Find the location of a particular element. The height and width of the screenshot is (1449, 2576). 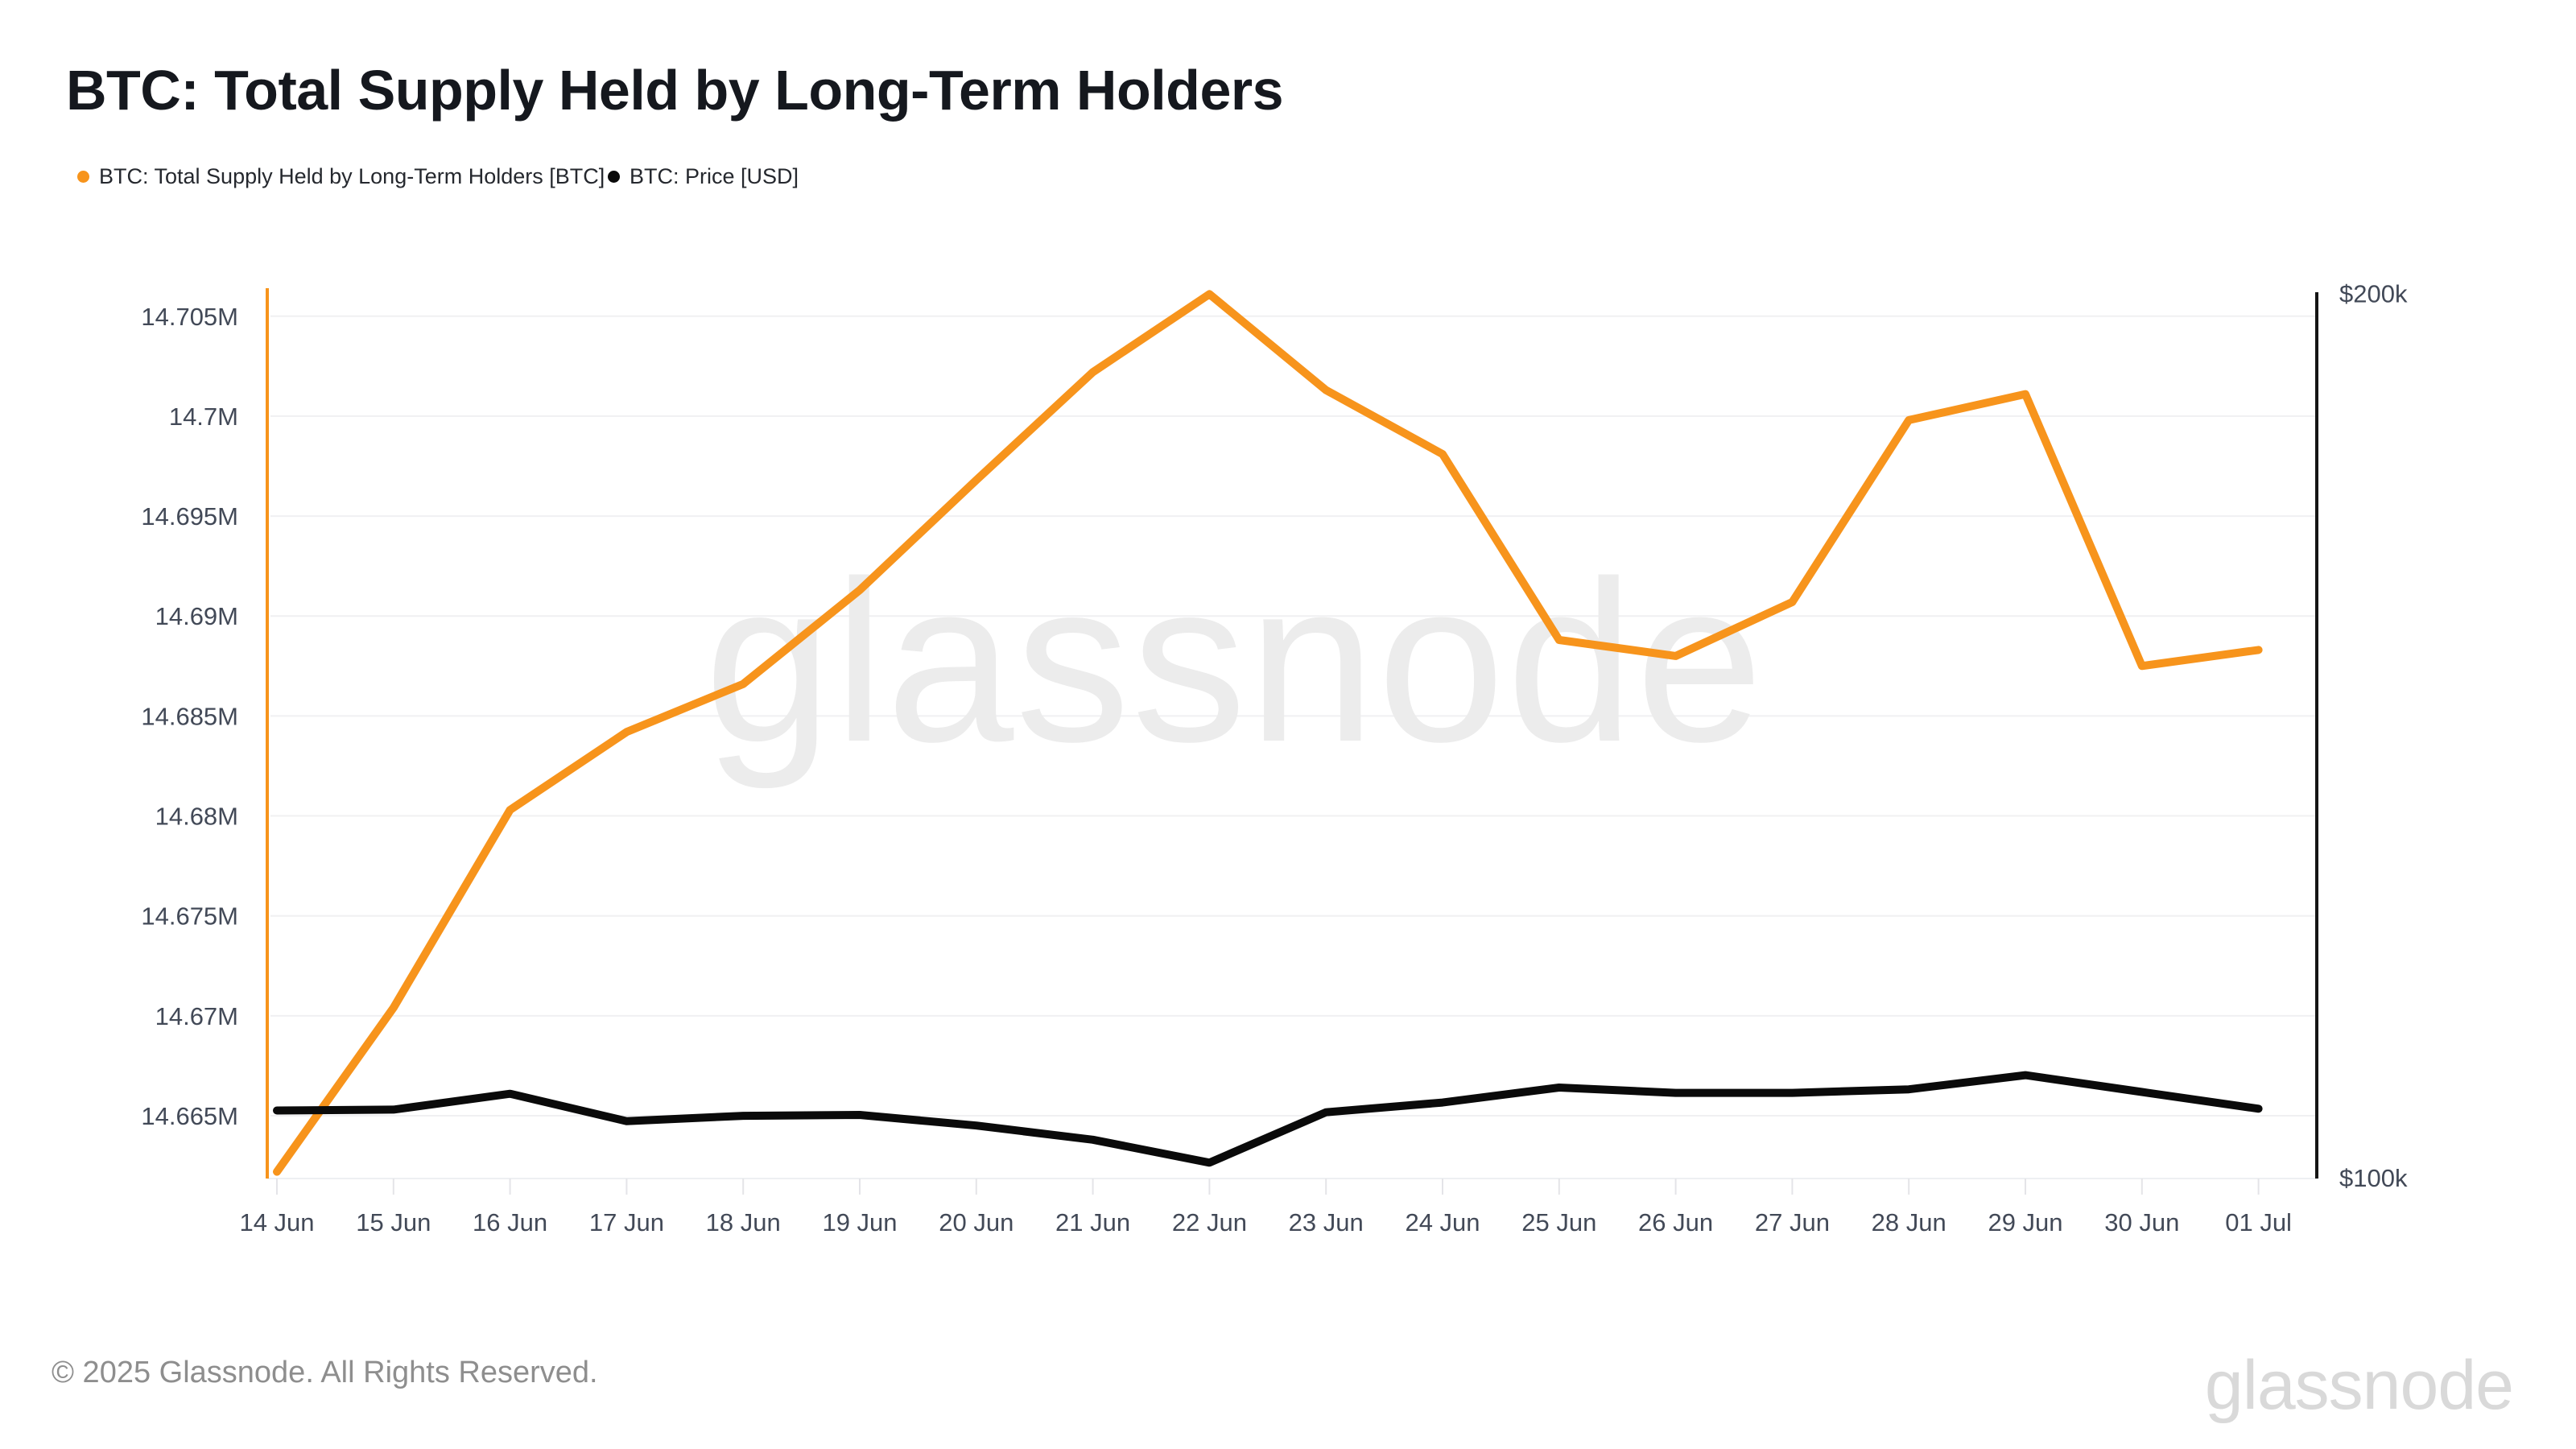

left-axis-tick-label: 14.665M is located at coordinates (189, 1116).